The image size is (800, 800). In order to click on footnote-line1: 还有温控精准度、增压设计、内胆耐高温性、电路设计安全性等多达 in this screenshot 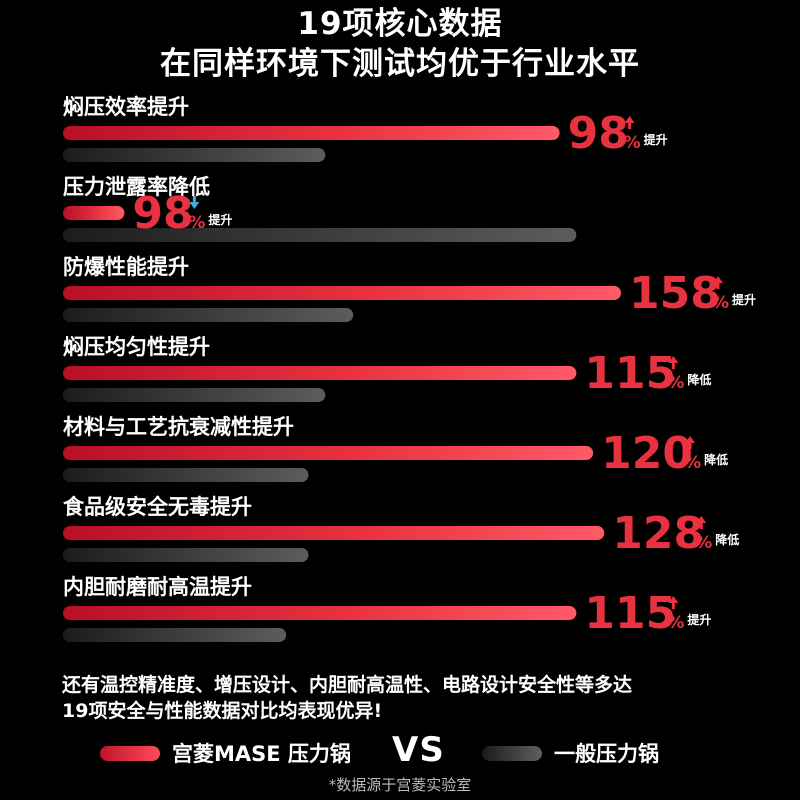, I will do `click(347, 685)`.